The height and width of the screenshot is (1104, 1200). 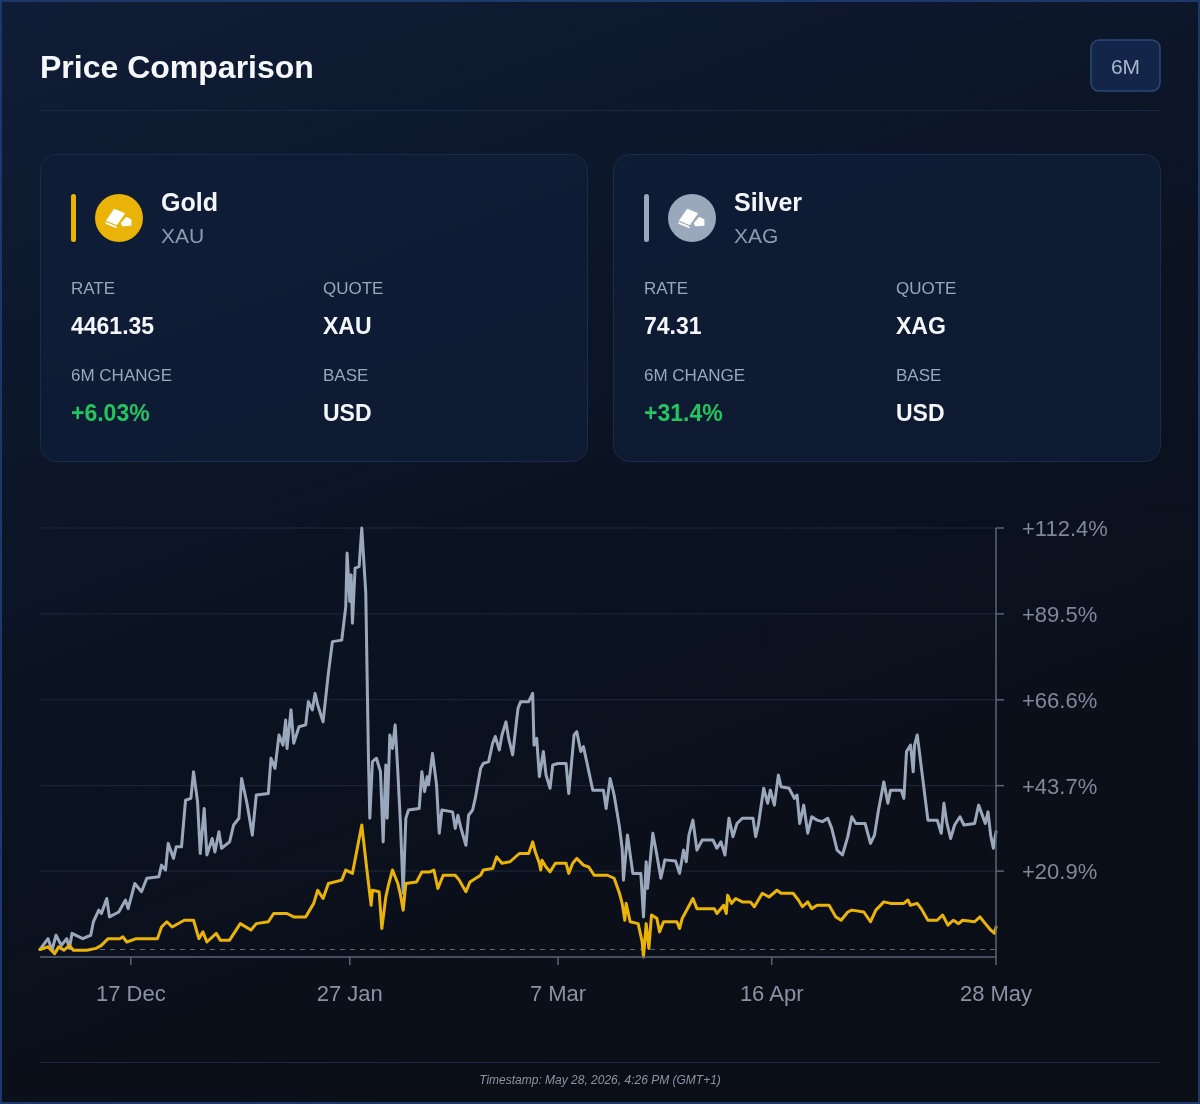 I want to click on x-tick-label: 17 Dec, so click(x=130, y=993).